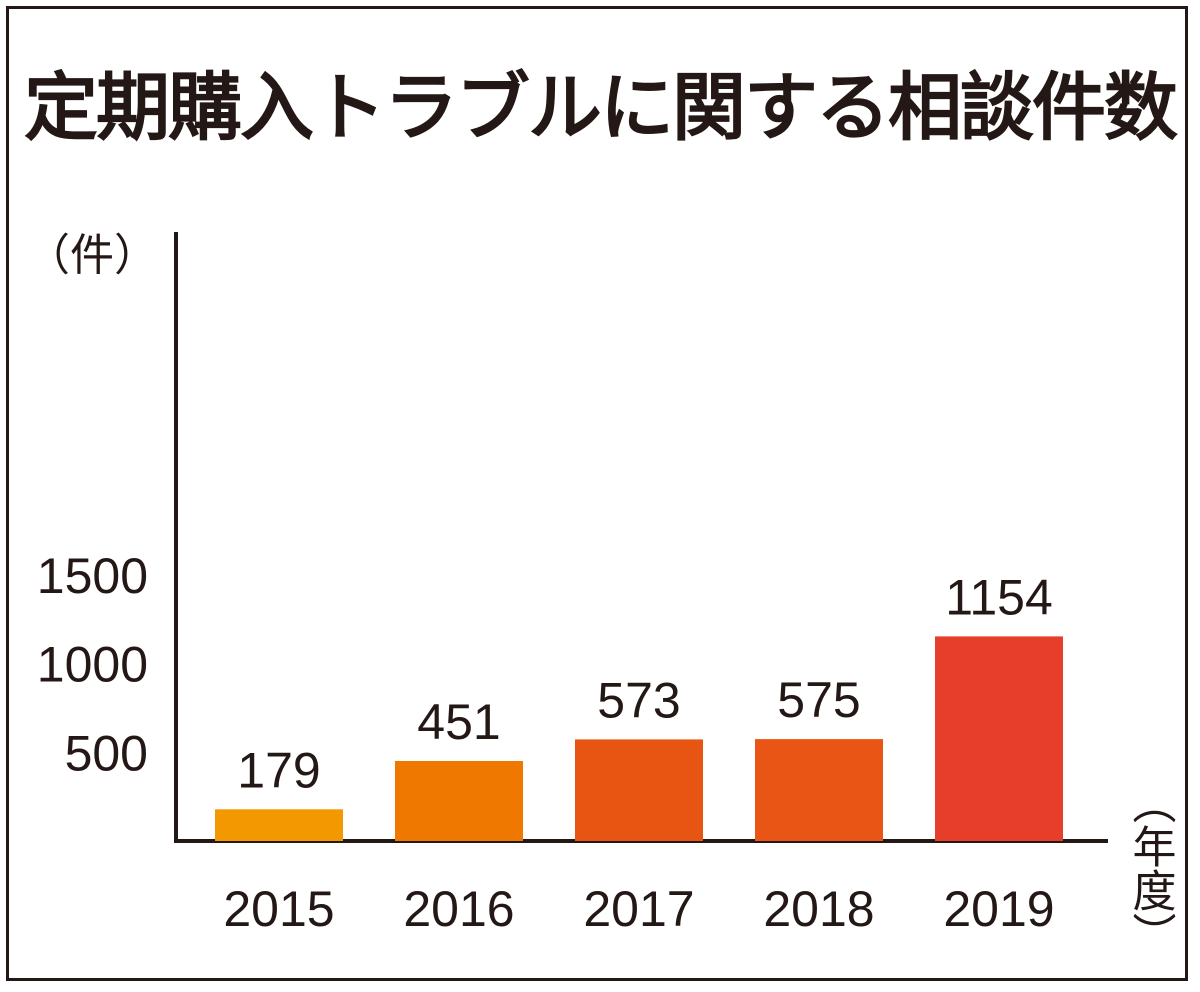 The image size is (1200, 992). I want to click on y-tick-label: 1000, so click(92, 665).